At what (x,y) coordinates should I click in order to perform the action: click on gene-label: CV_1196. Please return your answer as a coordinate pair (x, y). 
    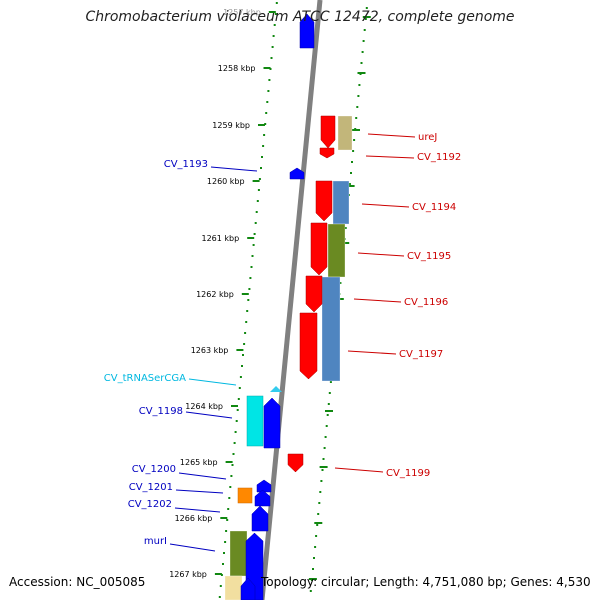
    Looking at the image, I should click on (426, 302).